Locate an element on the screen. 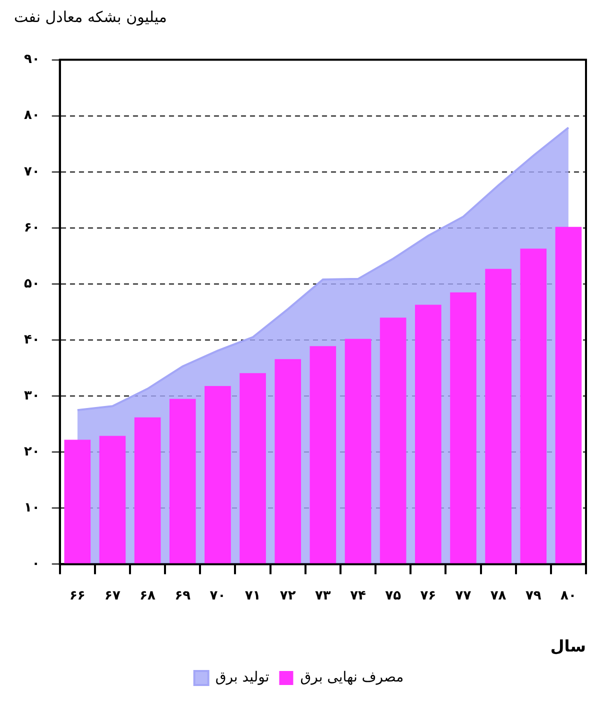  x-tick-label: ۶۶ is located at coordinates (77, 596).